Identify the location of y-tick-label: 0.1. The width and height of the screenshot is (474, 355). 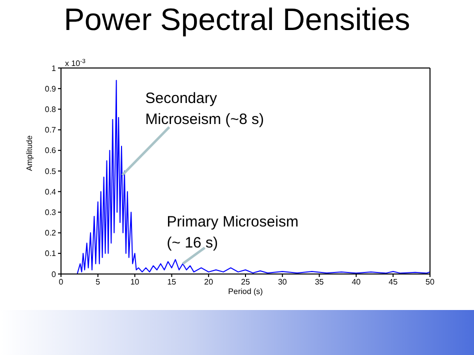
(50, 253).